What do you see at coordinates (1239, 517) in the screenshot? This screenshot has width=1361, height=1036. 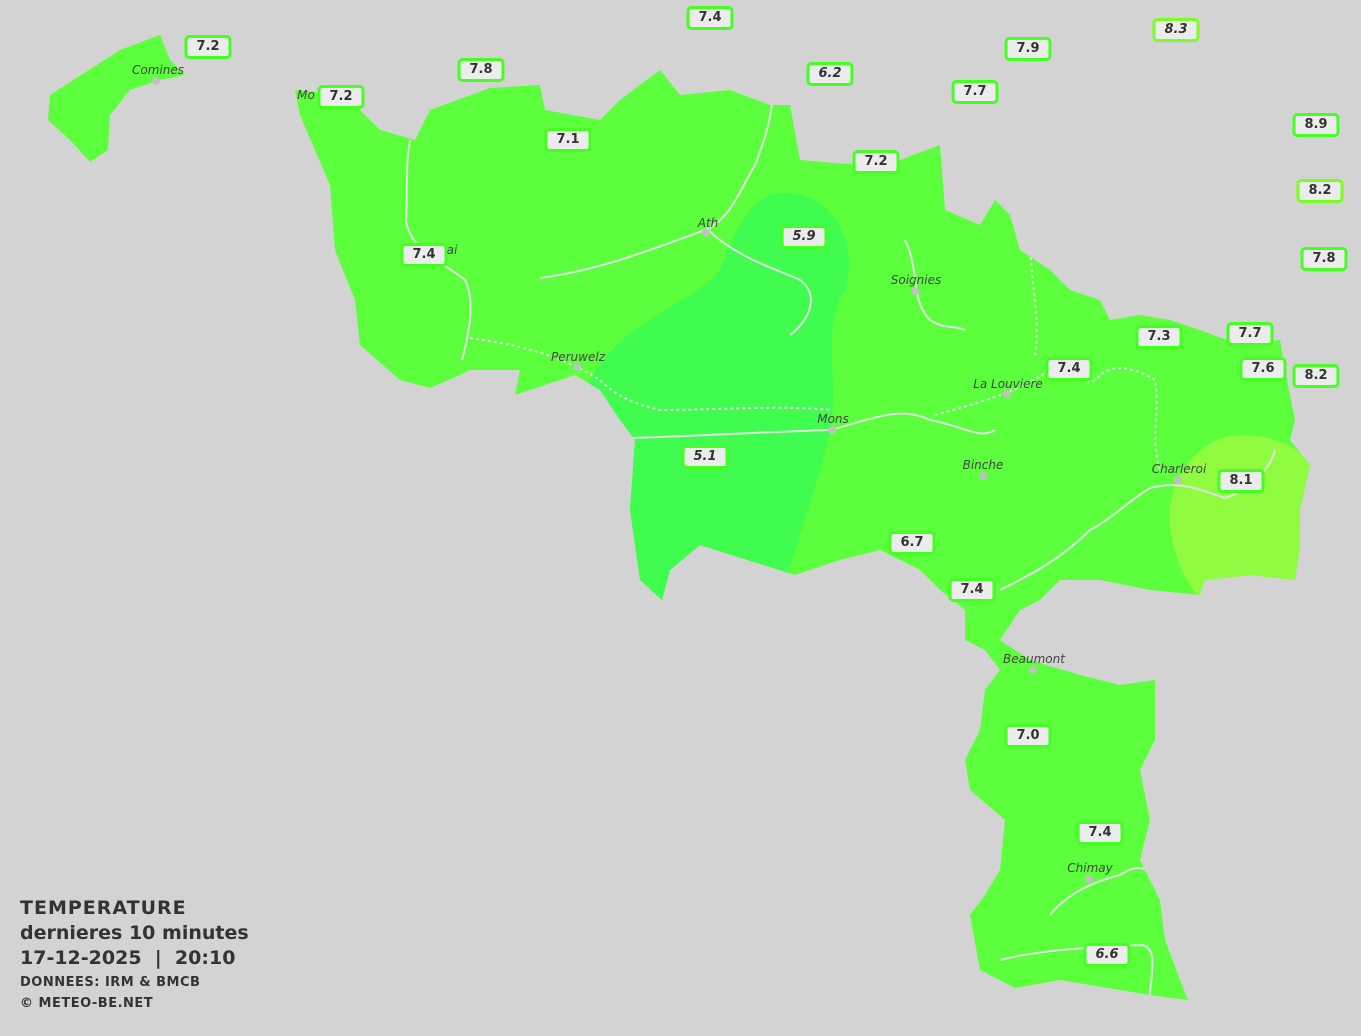 I see `warm-zone` at bounding box center [1239, 517].